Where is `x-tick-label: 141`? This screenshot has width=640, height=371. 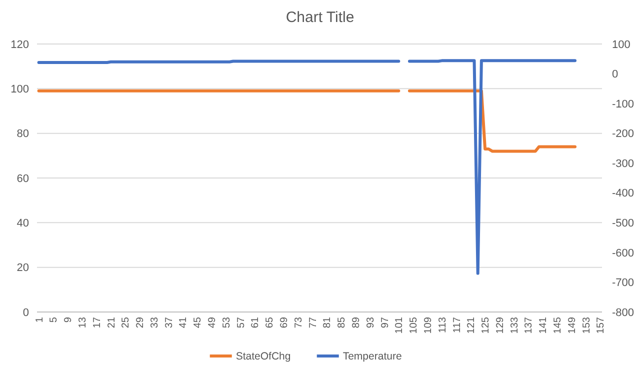 x-tick-label: 141 is located at coordinates (544, 325).